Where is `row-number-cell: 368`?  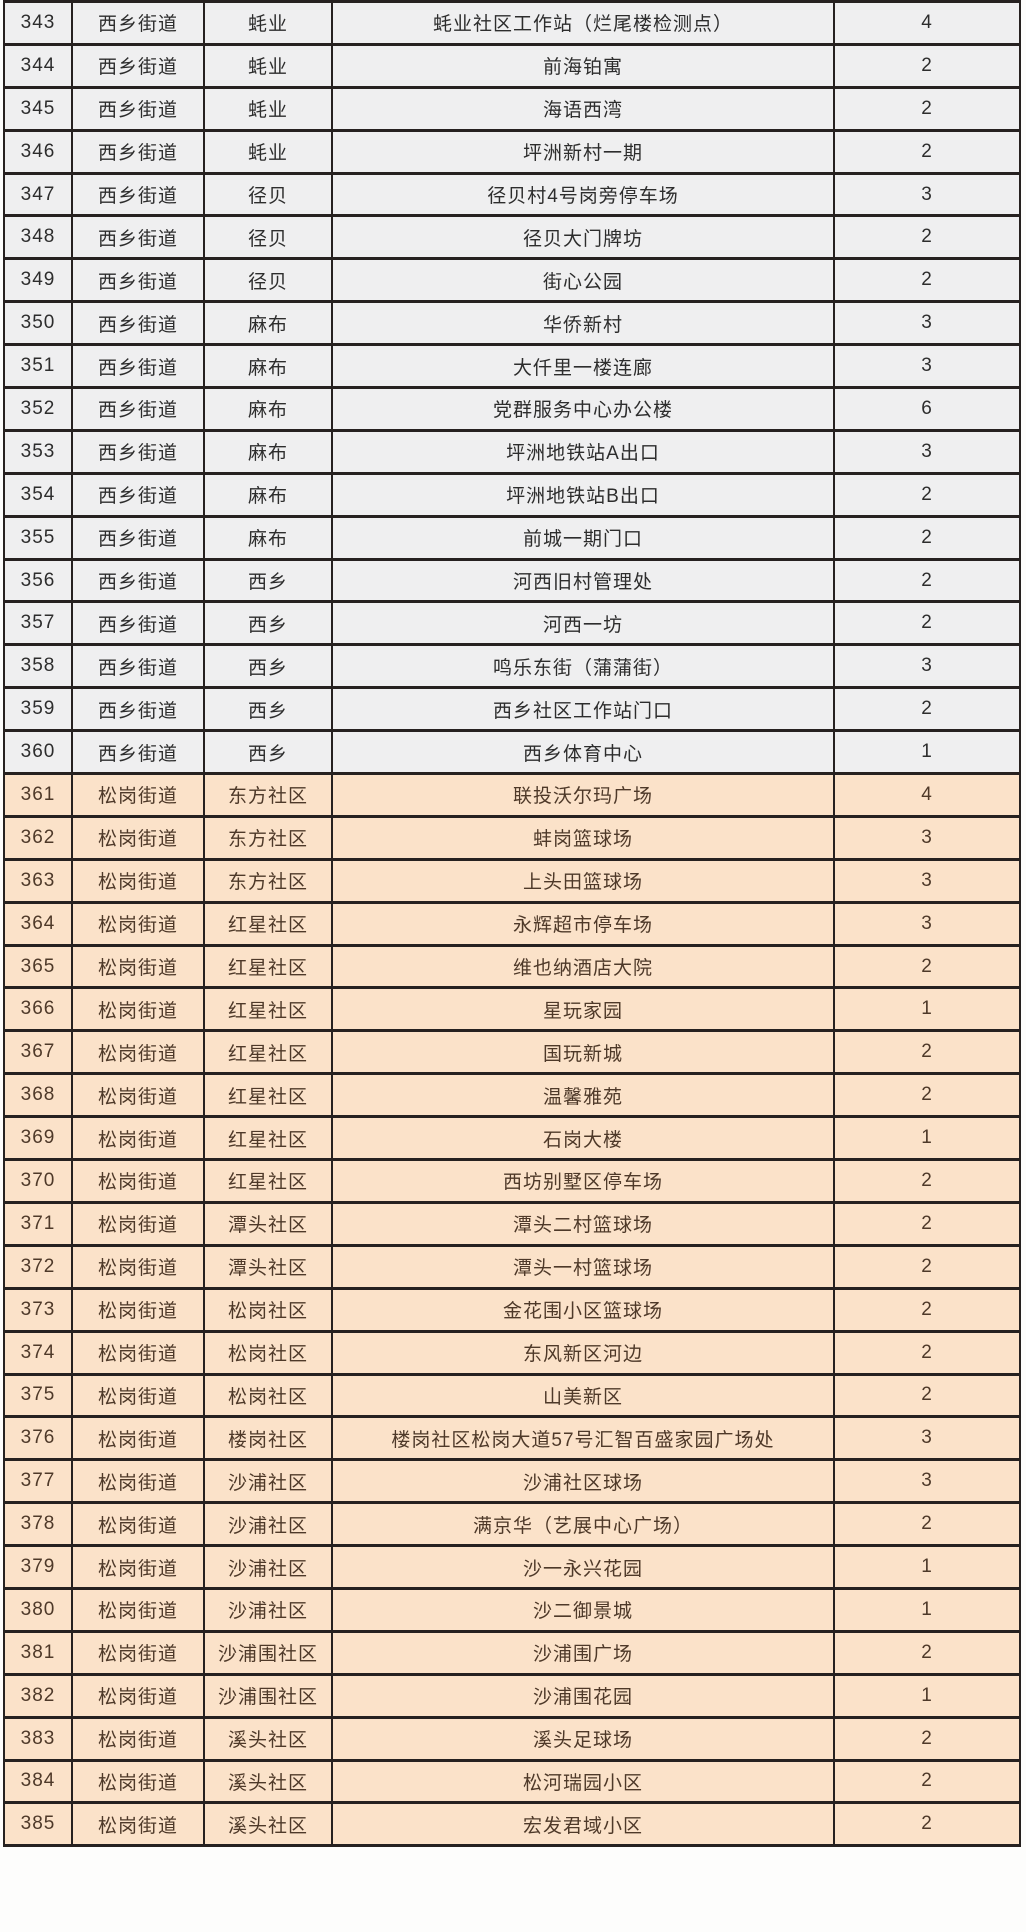 row-number-cell: 368 is located at coordinates (38, 1095).